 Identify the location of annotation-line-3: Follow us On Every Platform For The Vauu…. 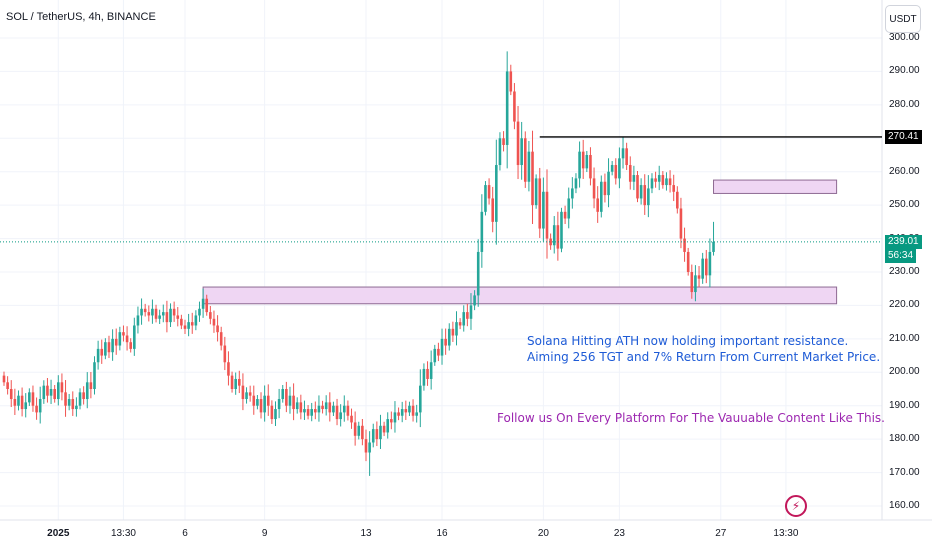
(691, 418).